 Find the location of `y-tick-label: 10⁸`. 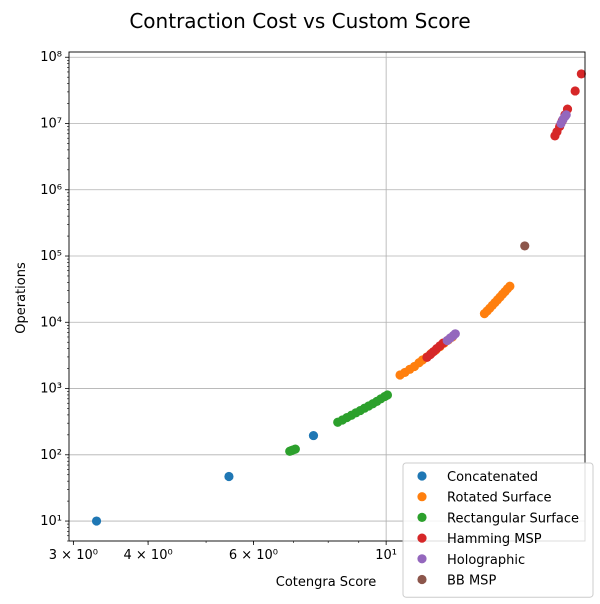

y-tick-label: 10⁸ is located at coordinates (51, 57).